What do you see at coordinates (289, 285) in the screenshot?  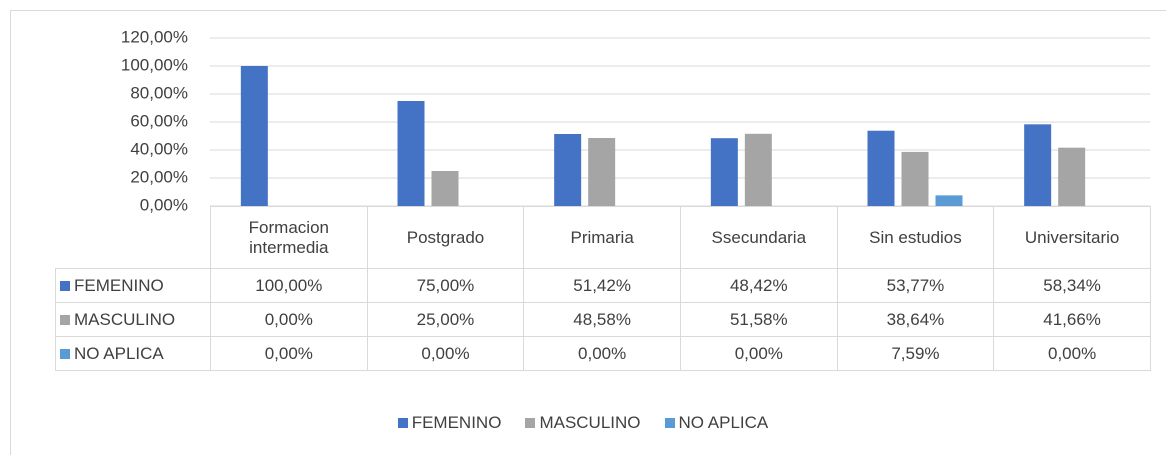 I see `value-label: 100,00%` at bounding box center [289, 285].